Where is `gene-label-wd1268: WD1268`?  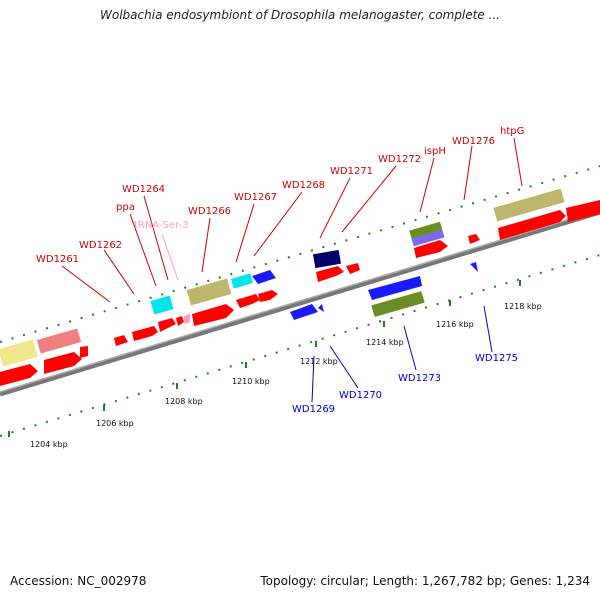 gene-label-wd1268: WD1268 is located at coordinates (303, 185).